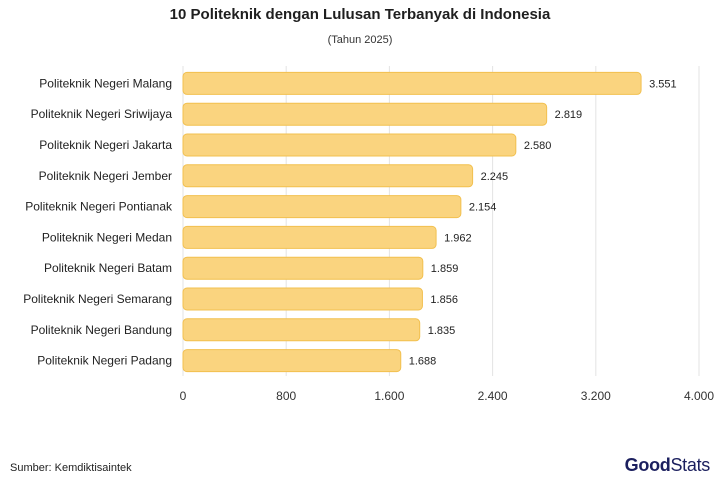  Describe the element at coordinates (569, 115) in the screenshot. I see `value-label: 2.819` at that location.